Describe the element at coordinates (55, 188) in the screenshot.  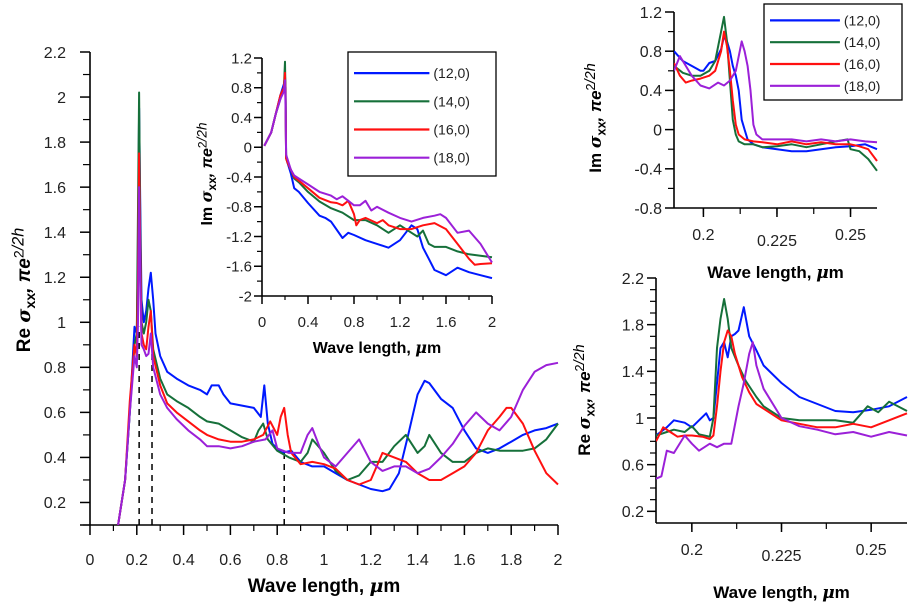
I see `y-tick-label: 1.6` at that location.